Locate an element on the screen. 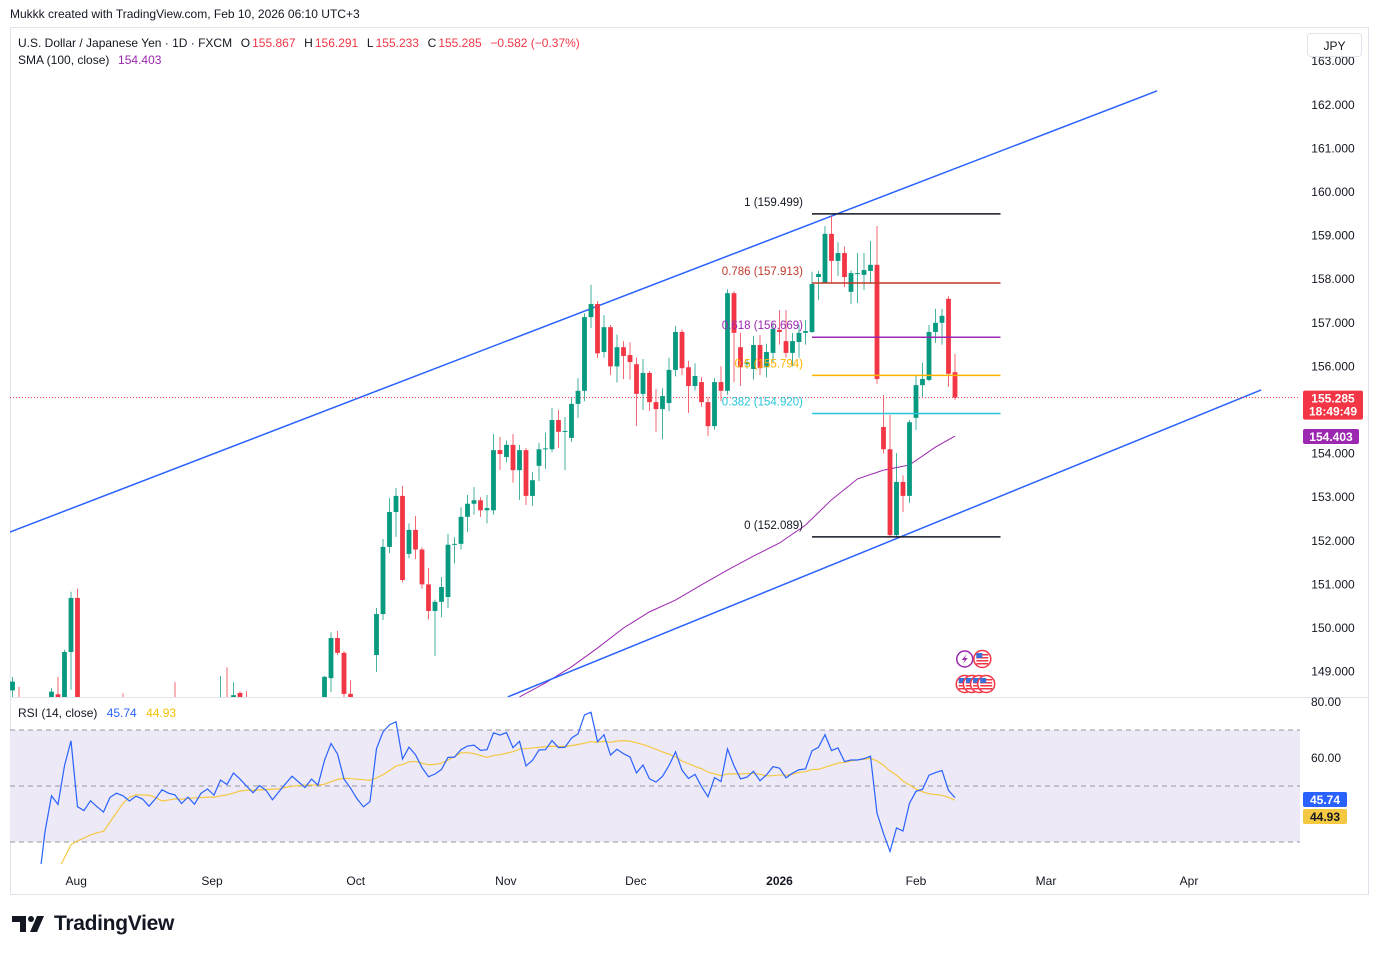 This screenshot has height=956, width=1379. fib-level-label: 0.618 (156.669) is located at coordinates (762, 326).